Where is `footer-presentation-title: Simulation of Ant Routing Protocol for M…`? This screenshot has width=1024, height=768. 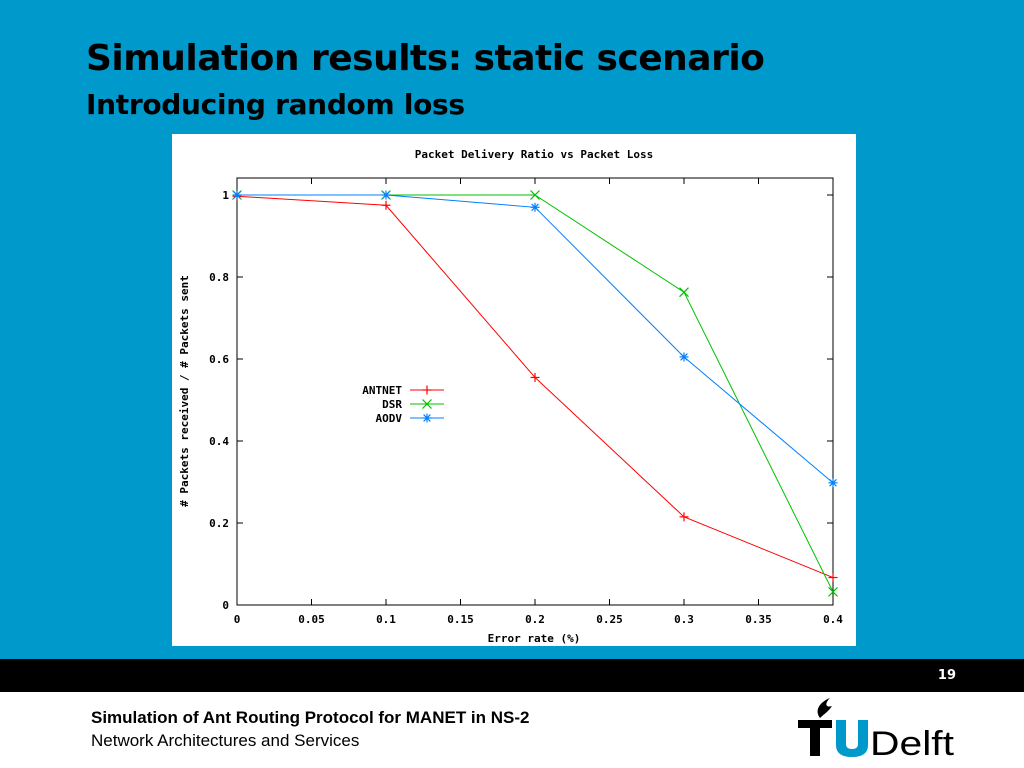
footer-presentation-title: Simulation of Ant Routing Protocol for M… is located at coordinates (310, 717).